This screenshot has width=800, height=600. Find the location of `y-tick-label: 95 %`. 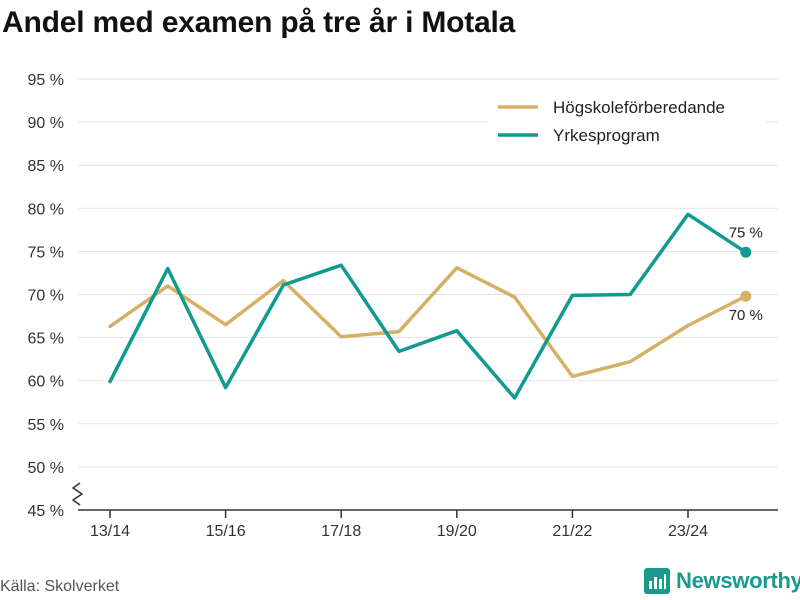

y-tick-label: 95 % is located at coordinates (46, 80).